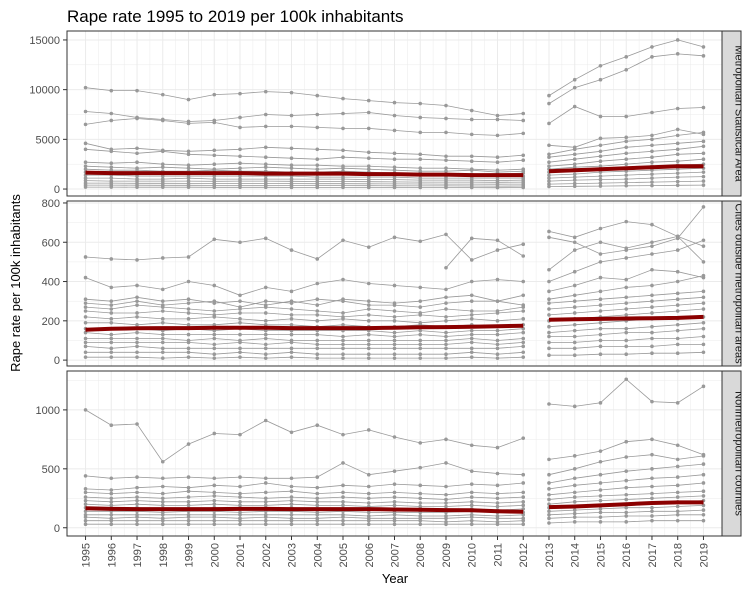 The image size is (754, 594). I want to click on y-tick-label: 0, so click(57, 361).